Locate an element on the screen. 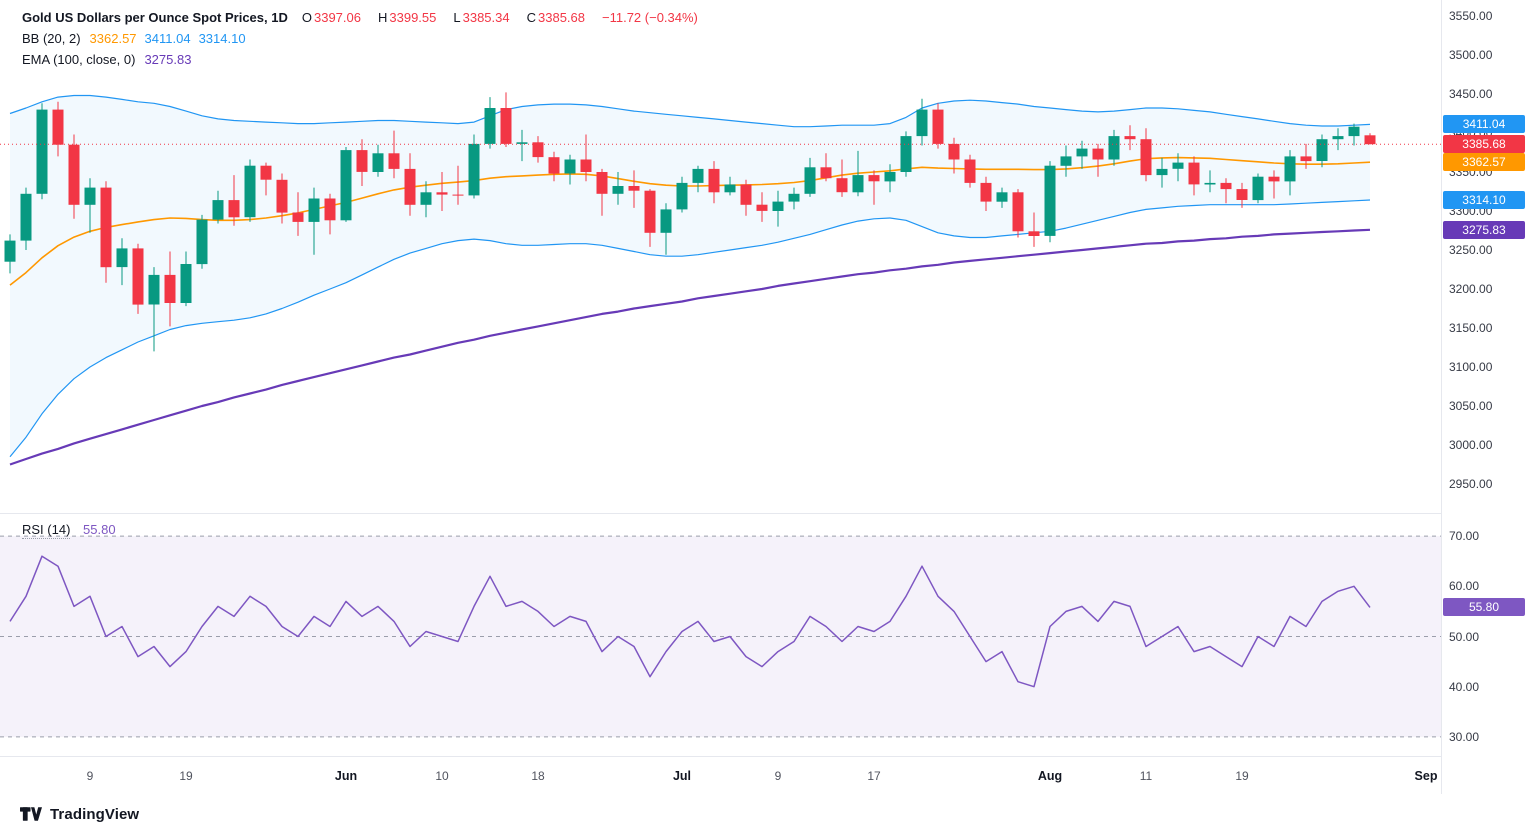 The image size is (1536, 834). low-value: 3385.34 is located at coordinates (486, 17).